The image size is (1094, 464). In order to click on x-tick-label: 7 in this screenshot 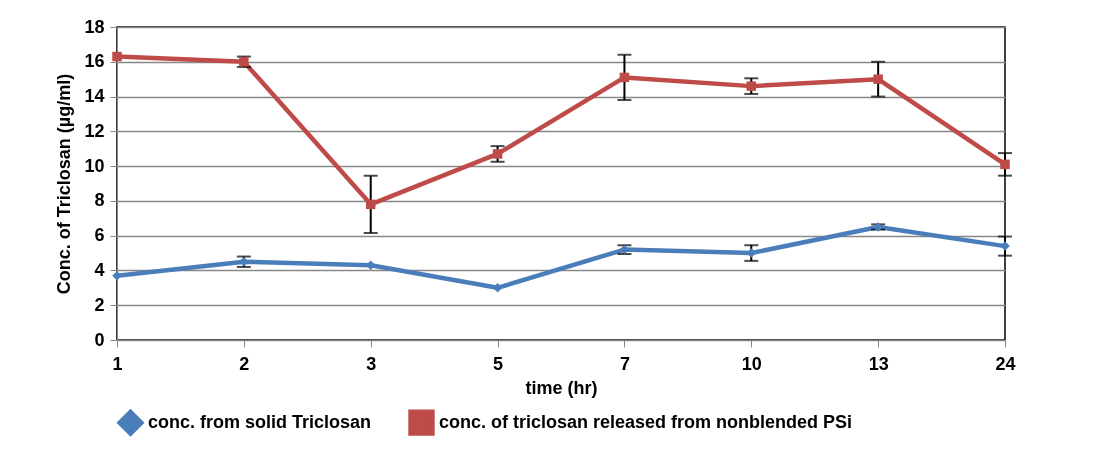, I will do `click(624, 363)`.